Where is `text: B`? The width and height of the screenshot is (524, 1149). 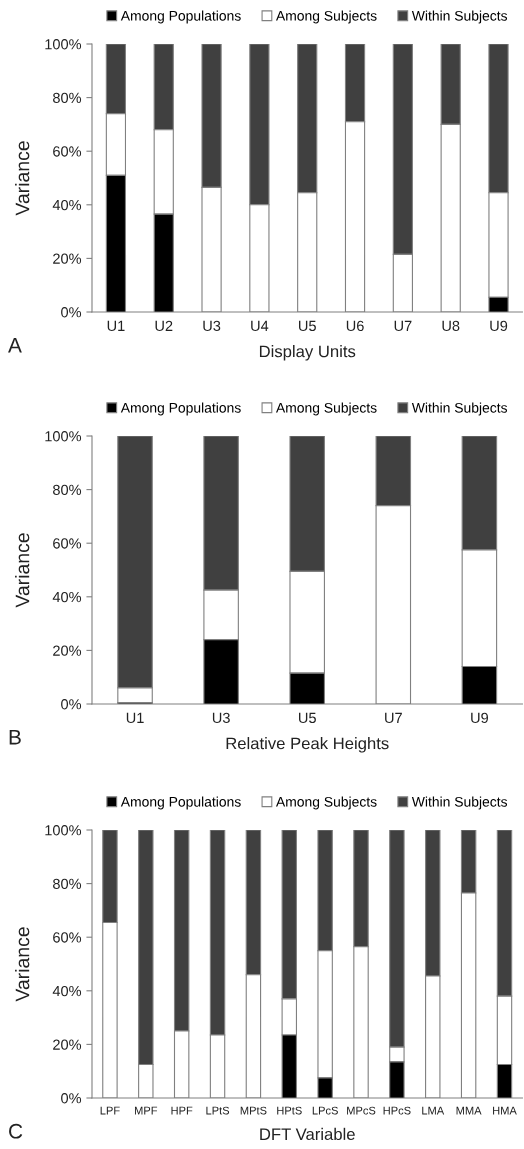
text: B is located at coordinates (15, 737).